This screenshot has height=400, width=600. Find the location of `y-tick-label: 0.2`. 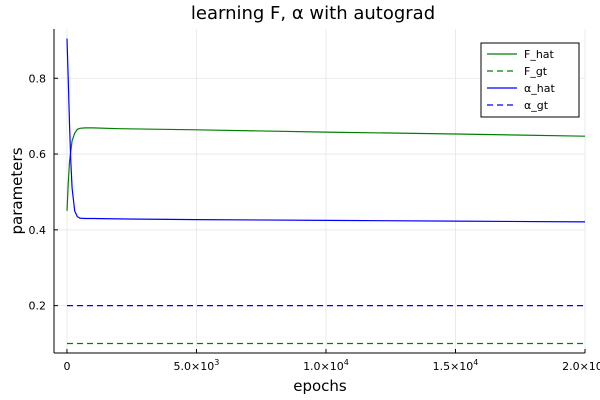

y-tick-label: 0.2 is located at coordinates (38, 306).